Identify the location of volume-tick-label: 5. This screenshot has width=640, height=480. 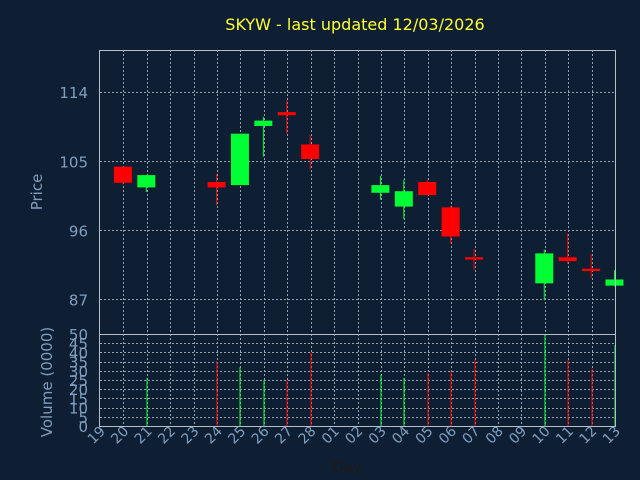
(83, 418).